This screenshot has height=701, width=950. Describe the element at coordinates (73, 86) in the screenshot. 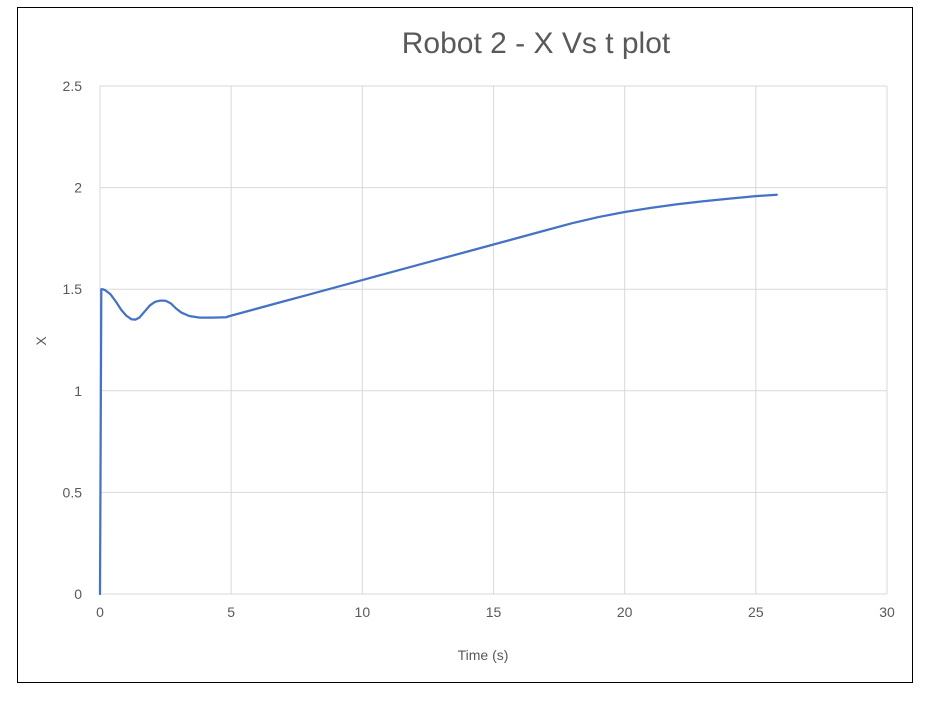

I see `y-tick-label: 2.5` at that location.